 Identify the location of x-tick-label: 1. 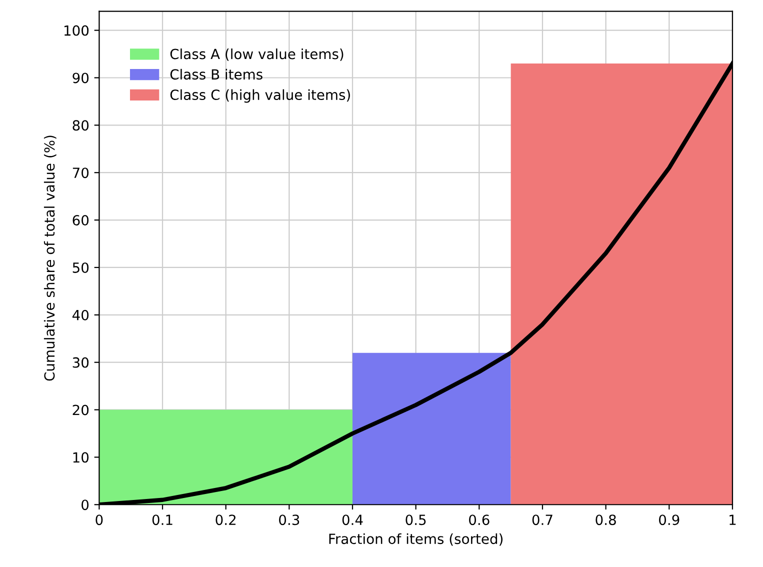
(733, 519).